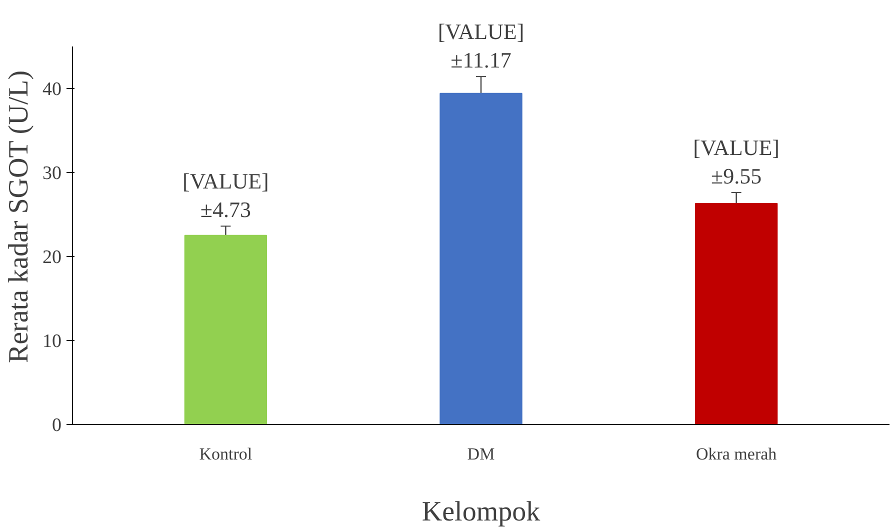 The image size is (894, 530). Describe the element at coordinates (481, 512) in the screenshot. I see `x-axis-title: Kelompok` at that location.